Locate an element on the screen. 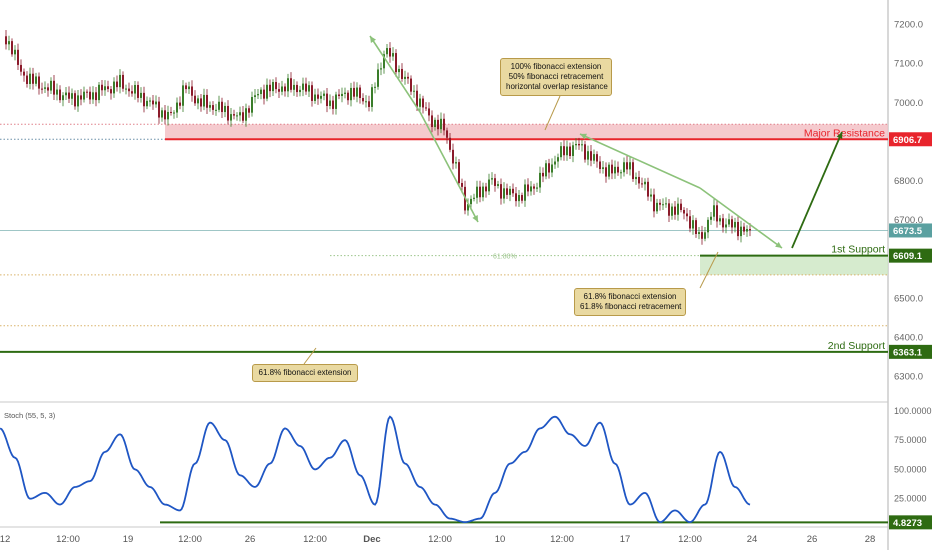 The height and width of the screenshot is (555, 932). time-tick-label: 19 is located at coordinates (128, 539).